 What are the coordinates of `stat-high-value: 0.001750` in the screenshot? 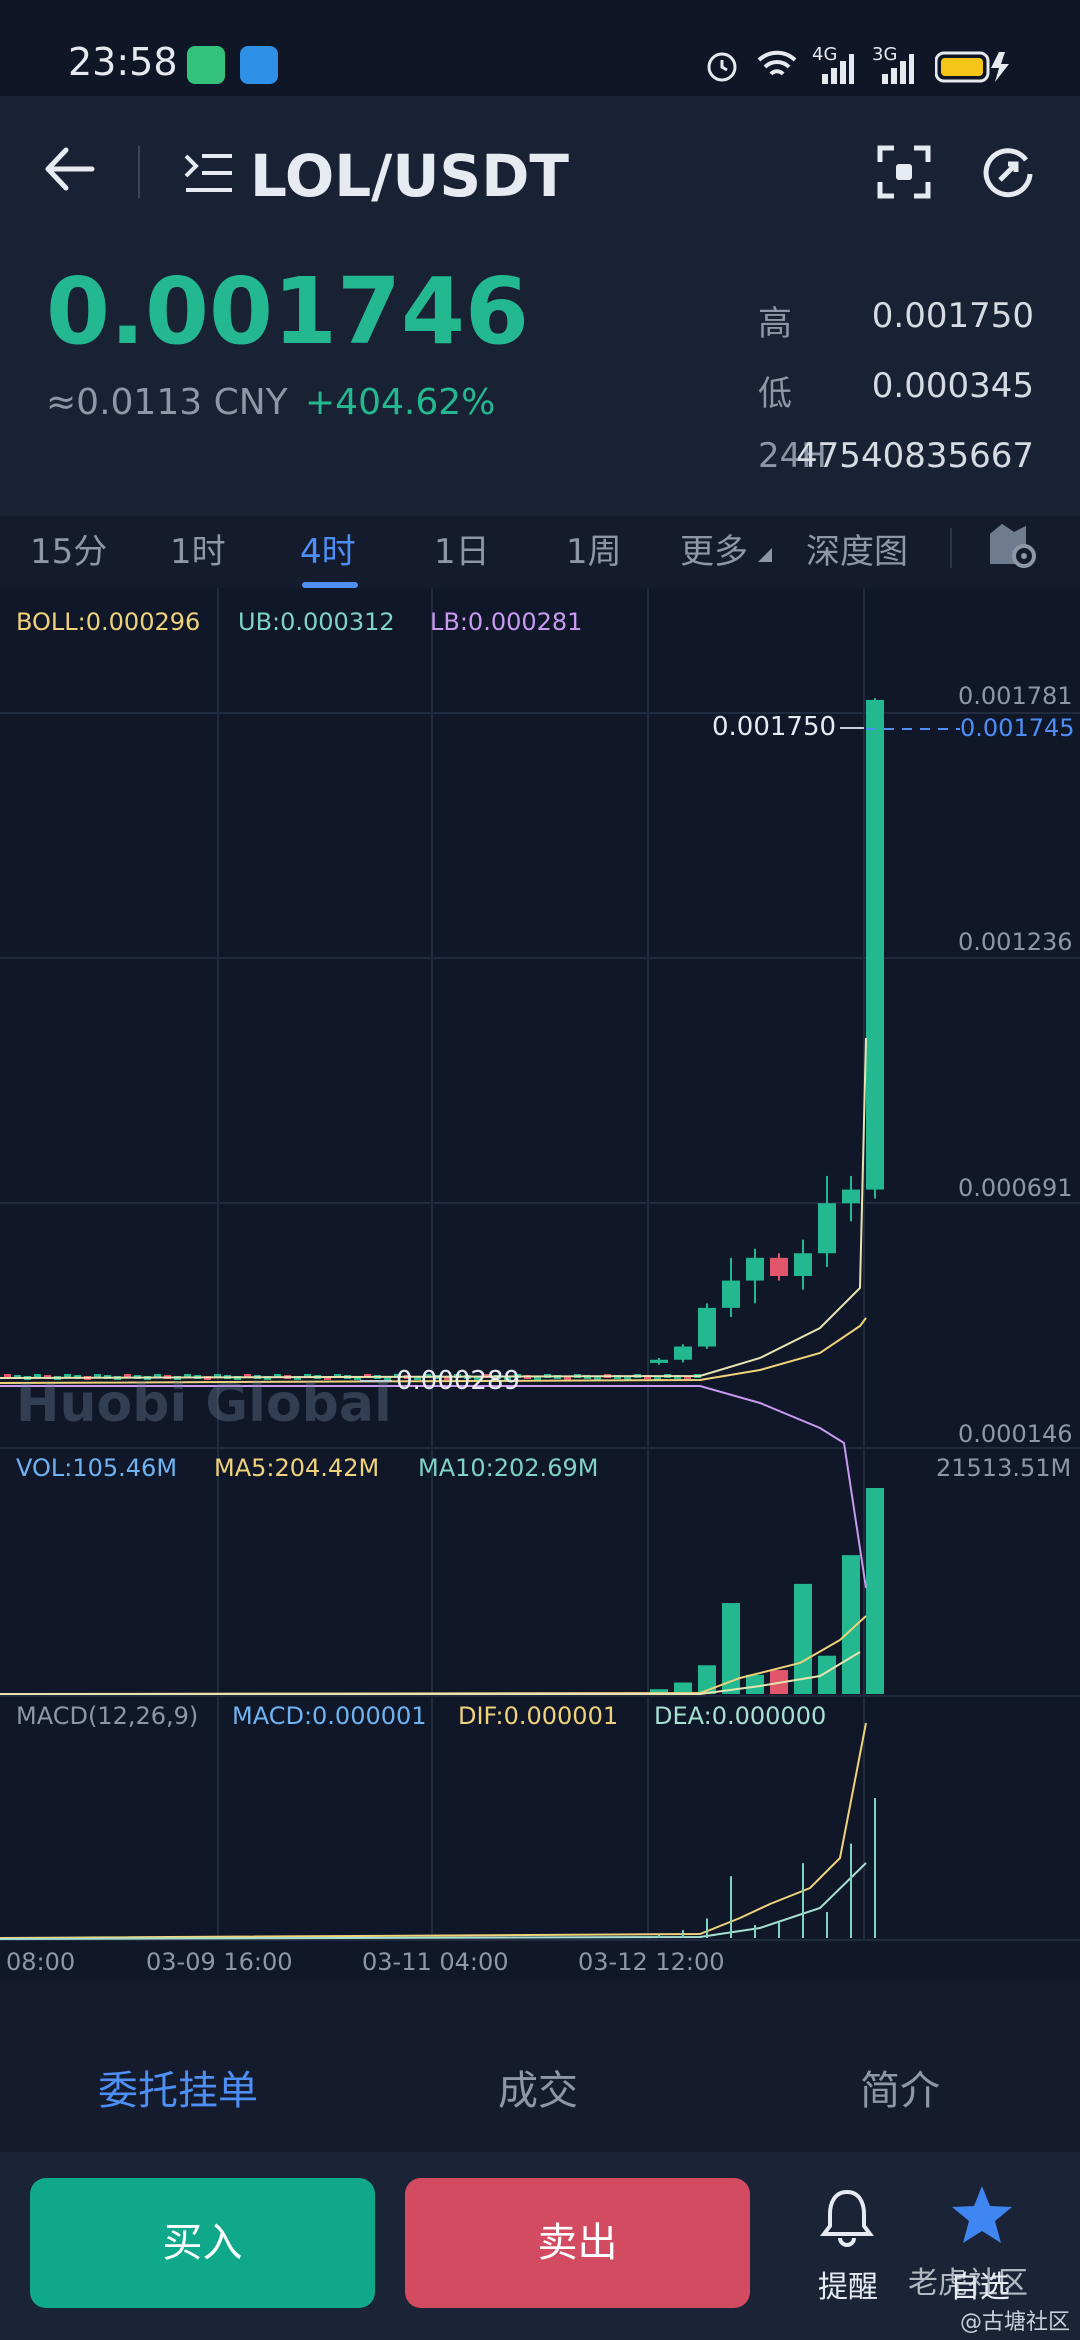 It's located at (952, 316).